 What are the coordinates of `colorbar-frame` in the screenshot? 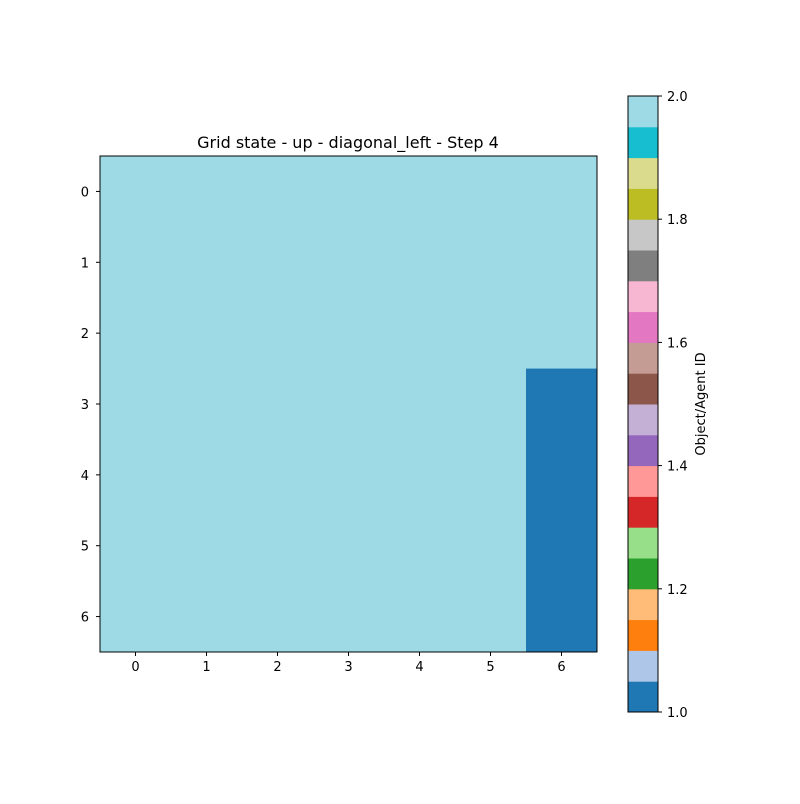 It's located at (643, 404).